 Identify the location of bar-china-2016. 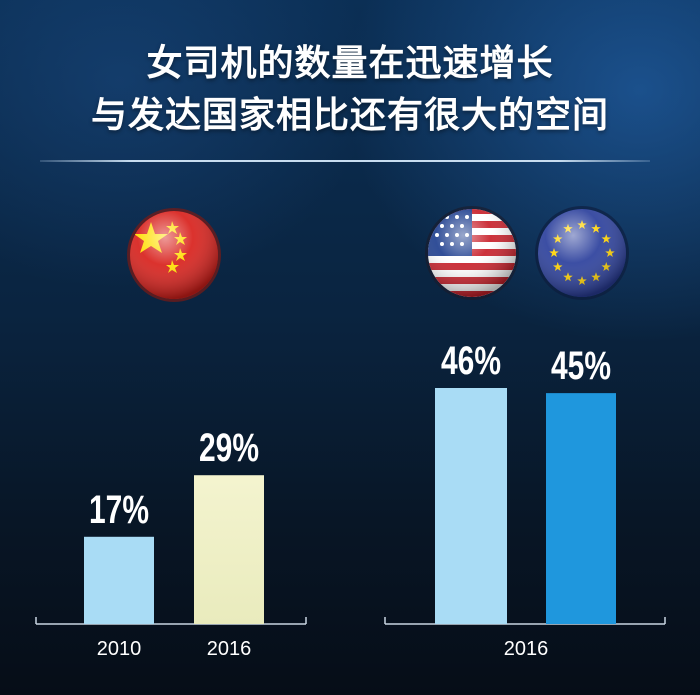
(229, 549).